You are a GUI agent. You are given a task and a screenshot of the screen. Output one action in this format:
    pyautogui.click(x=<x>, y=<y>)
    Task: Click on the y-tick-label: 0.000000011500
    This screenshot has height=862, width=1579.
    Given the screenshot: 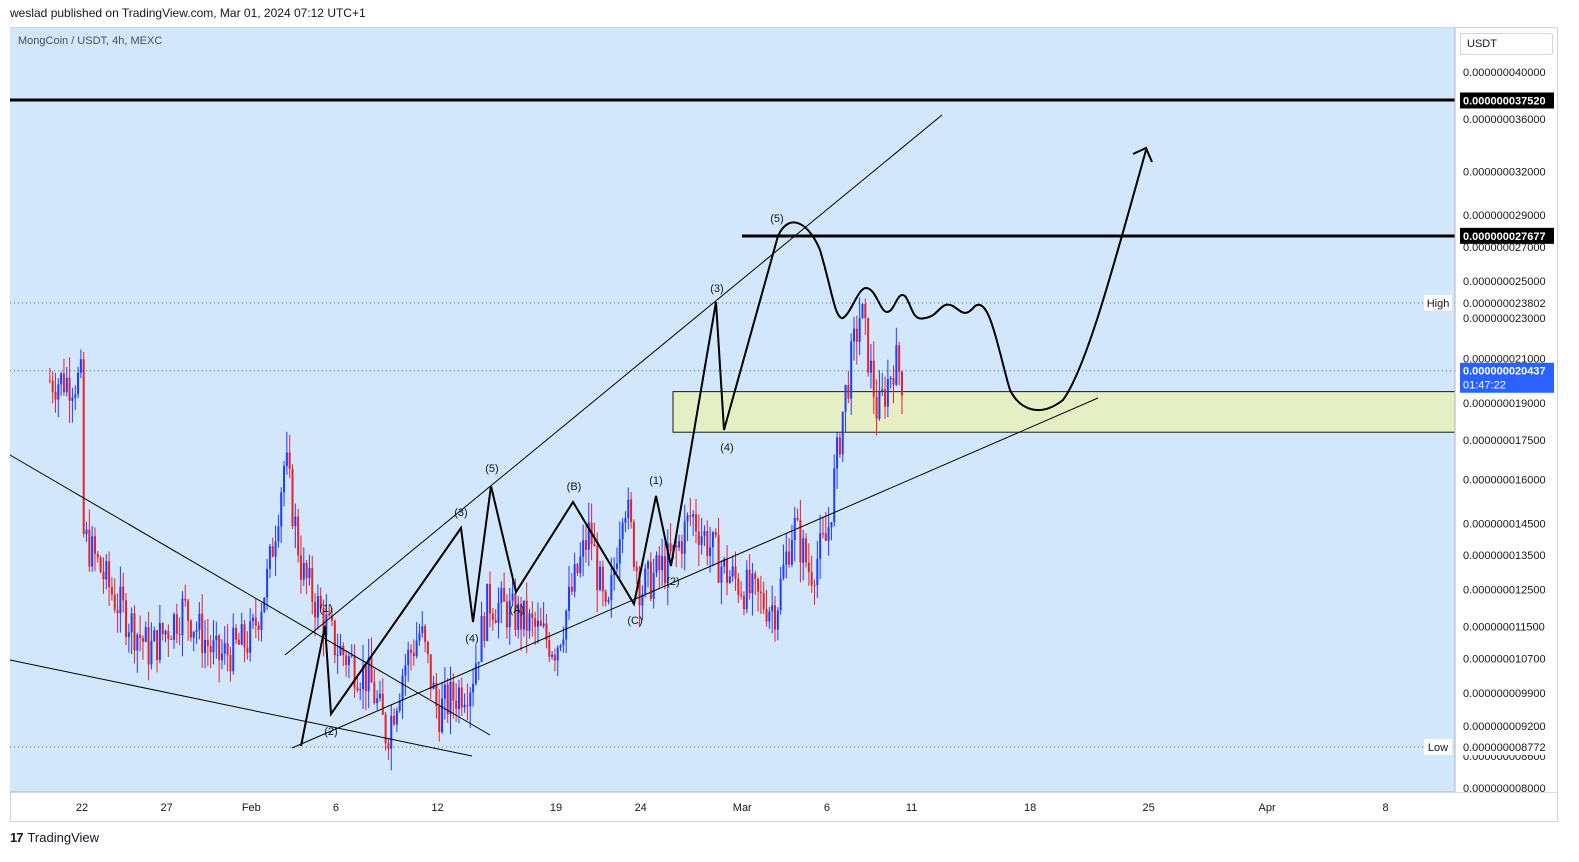 What is the action you would take?
    pyautogui.click(x=1504, y=628)
    